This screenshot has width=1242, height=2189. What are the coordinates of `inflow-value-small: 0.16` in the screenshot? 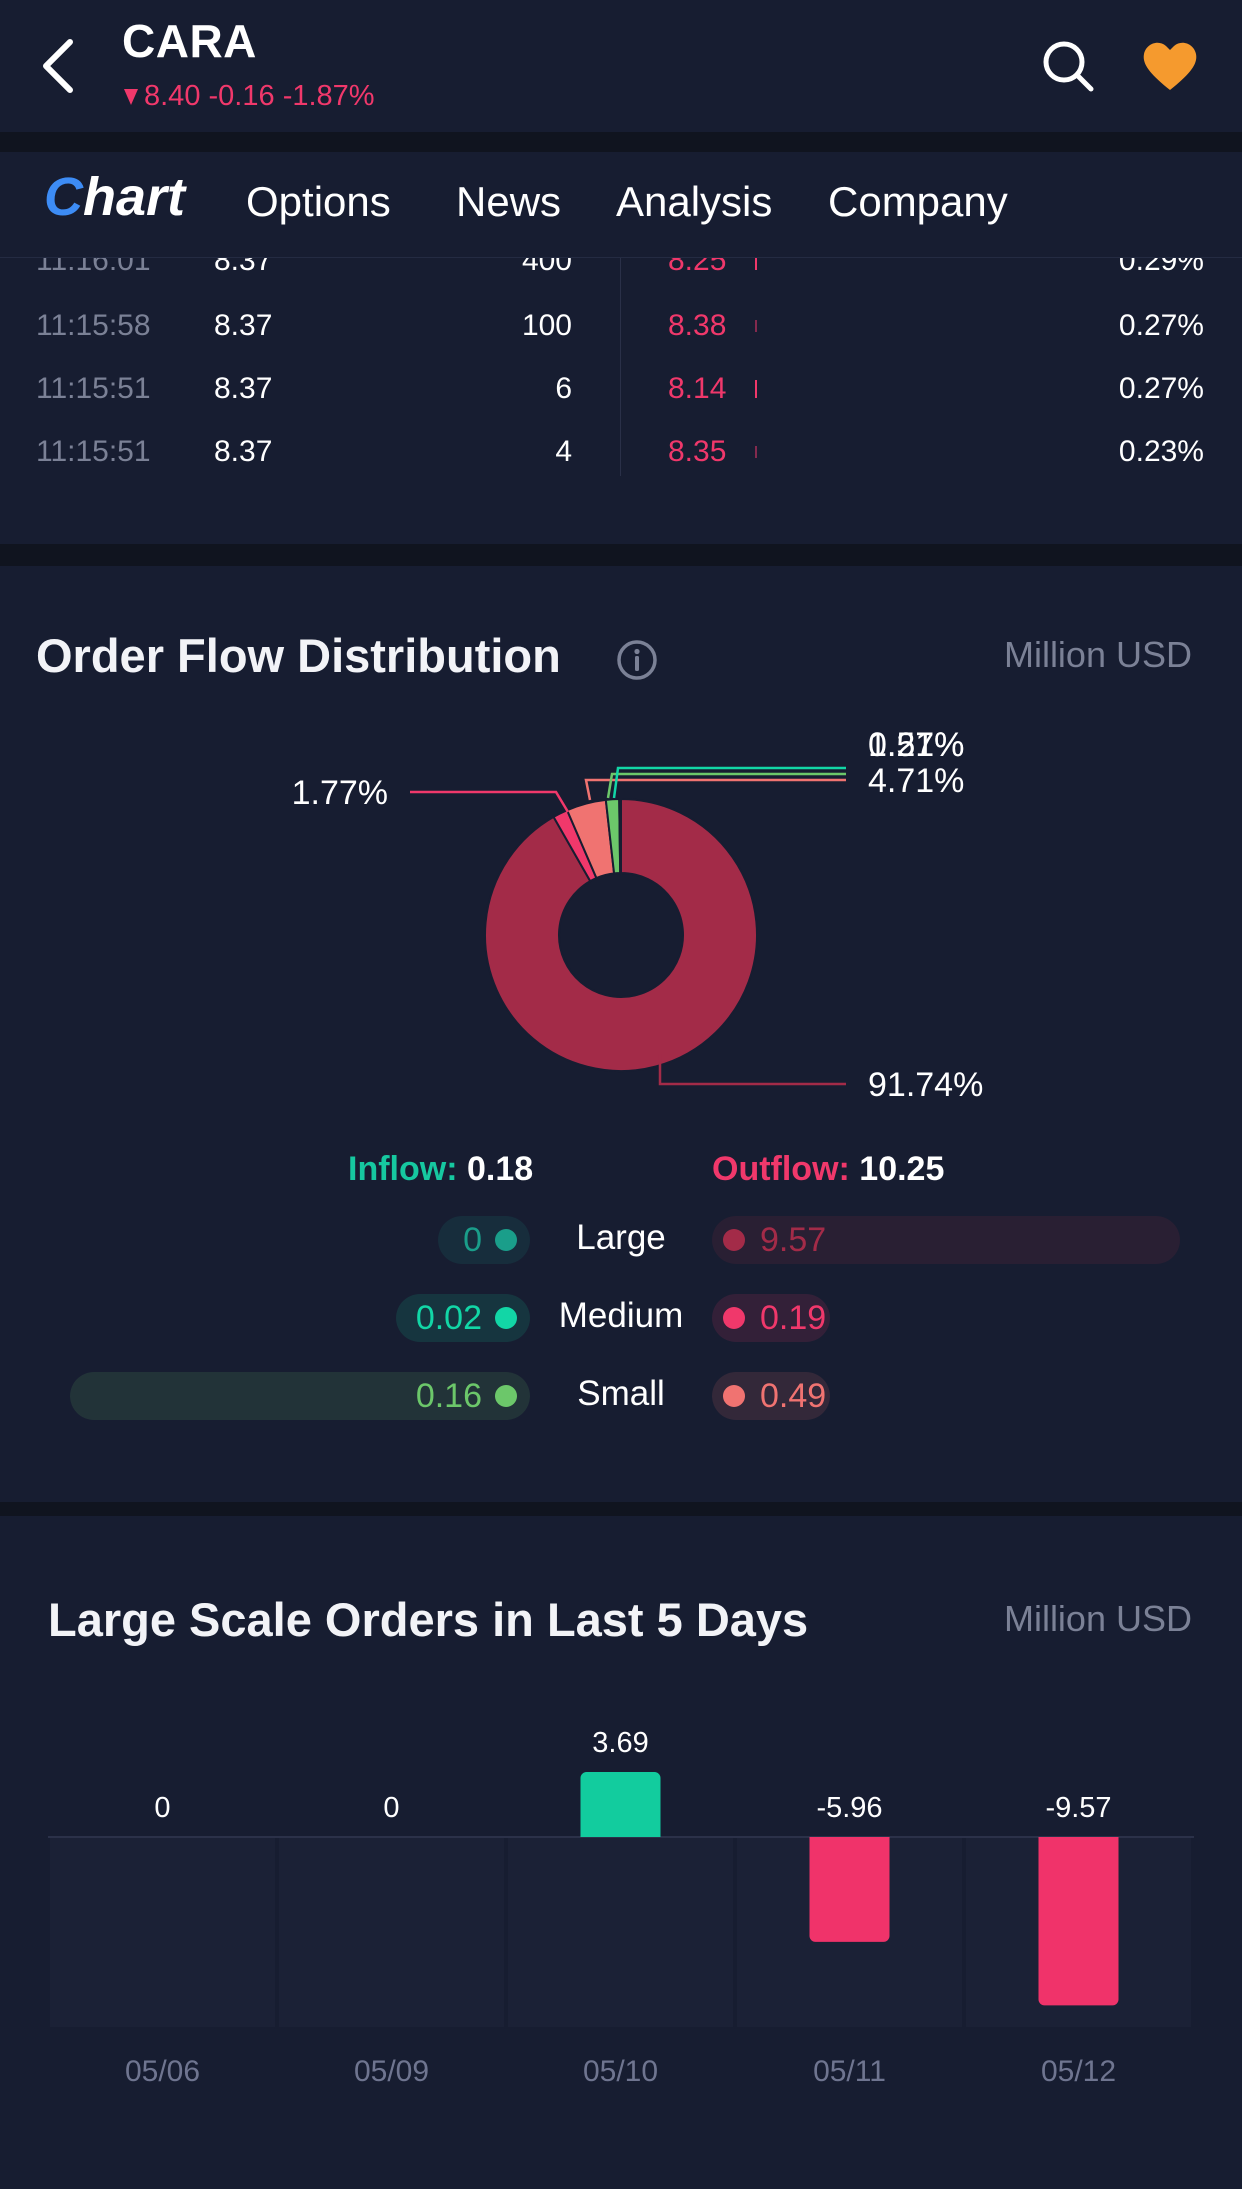 It's located at (448, 1396).